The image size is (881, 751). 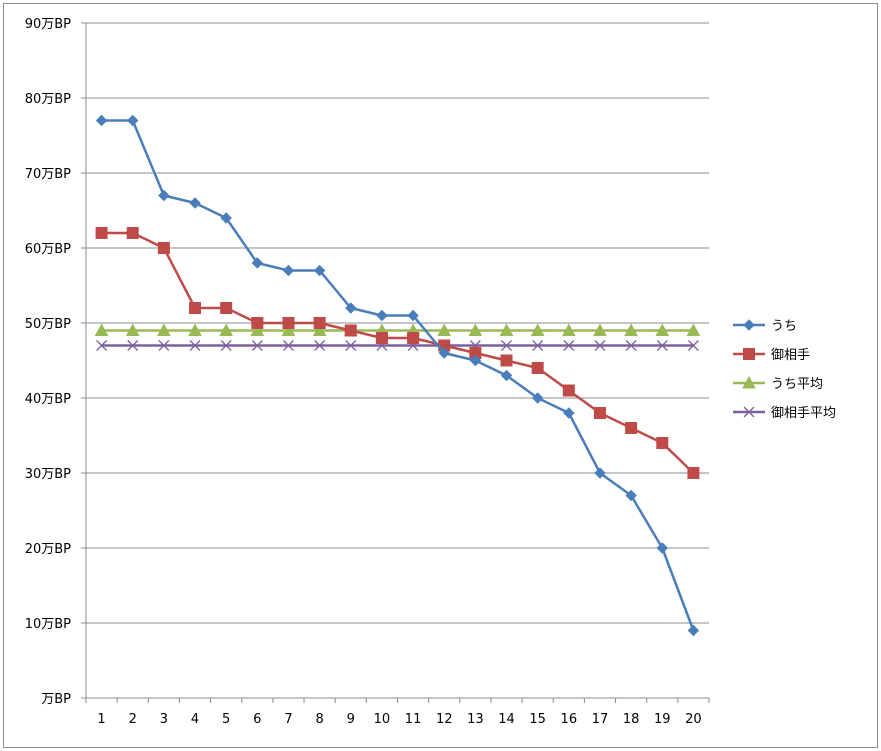 What do you see at coordinates (164, 719) in the screenshot?
I see `x-tick-label: 3` at bounding box center [164, 719].